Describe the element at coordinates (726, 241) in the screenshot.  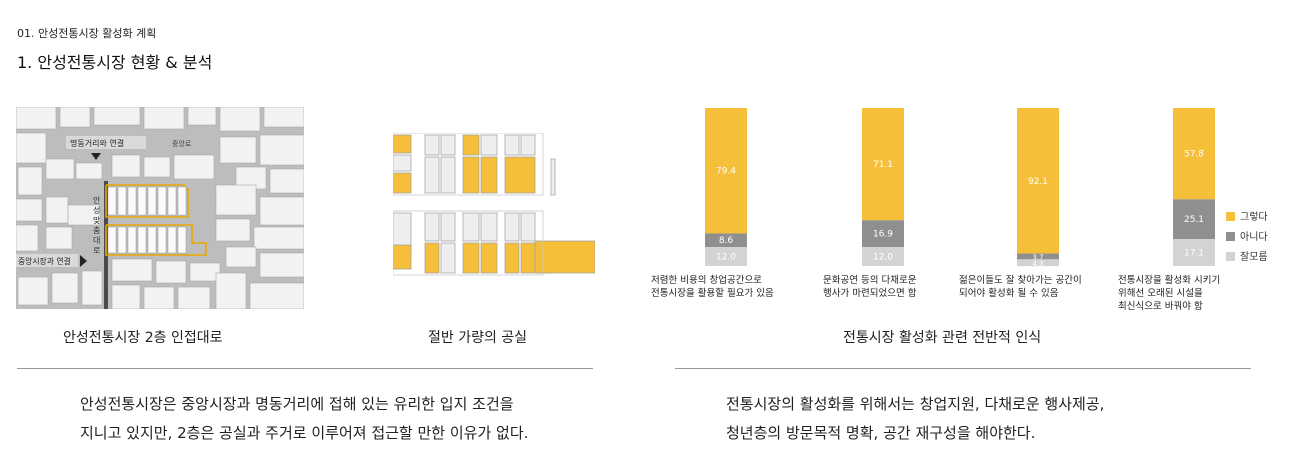
I see `bar-value-label: 8.6` at that location.